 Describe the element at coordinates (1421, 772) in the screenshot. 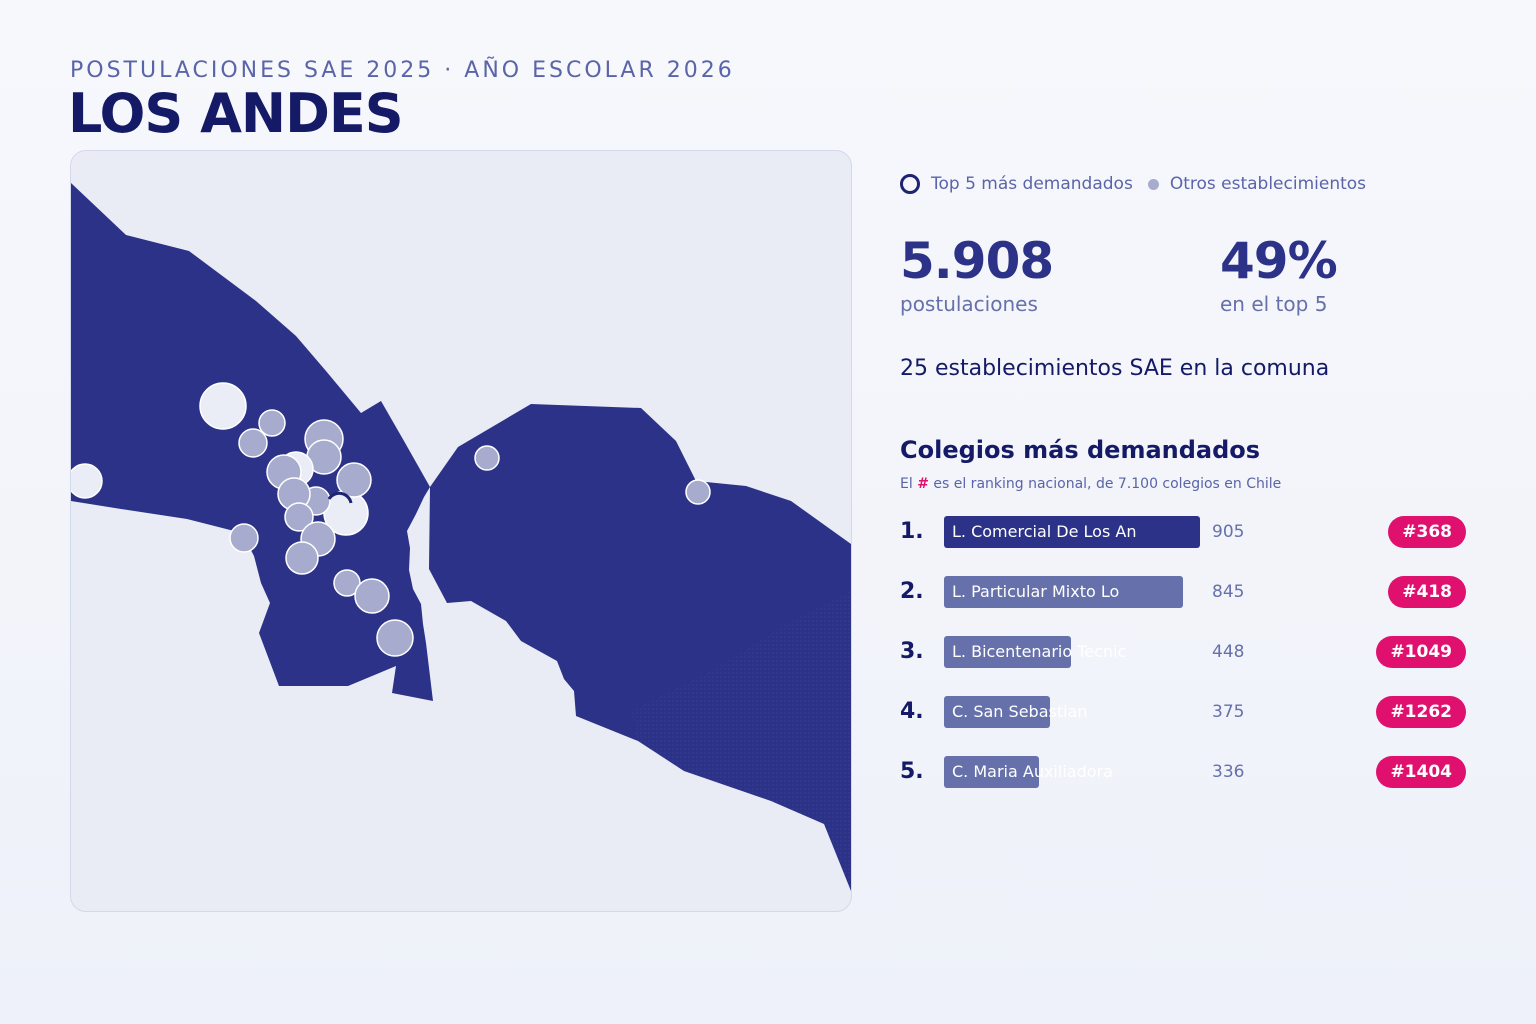

I see `national-rank-badge: #1404` at that location.